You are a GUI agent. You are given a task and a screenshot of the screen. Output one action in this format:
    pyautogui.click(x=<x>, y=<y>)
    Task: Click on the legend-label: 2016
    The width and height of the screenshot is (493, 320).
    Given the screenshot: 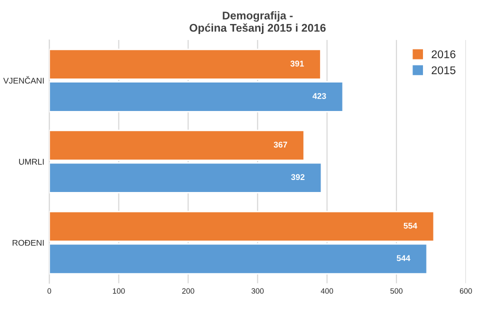 What is the action you would take?
    pyautogui.click(x=444, y=54)
    